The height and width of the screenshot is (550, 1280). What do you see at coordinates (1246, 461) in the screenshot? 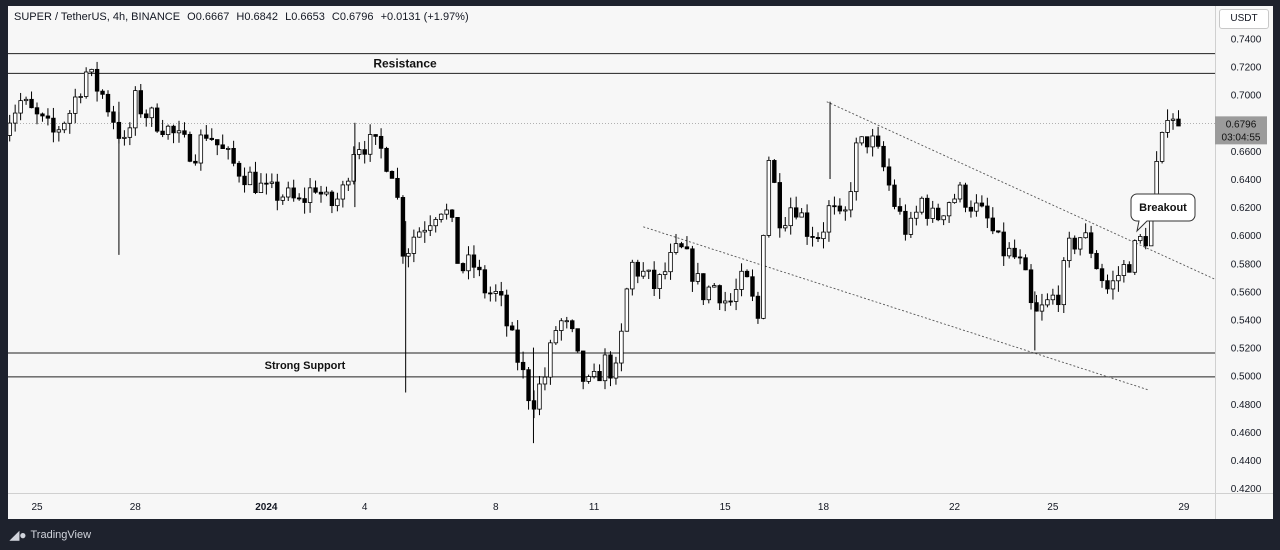
I see `price-tick-label: 0.4400` at bounding box center [1246, 461].